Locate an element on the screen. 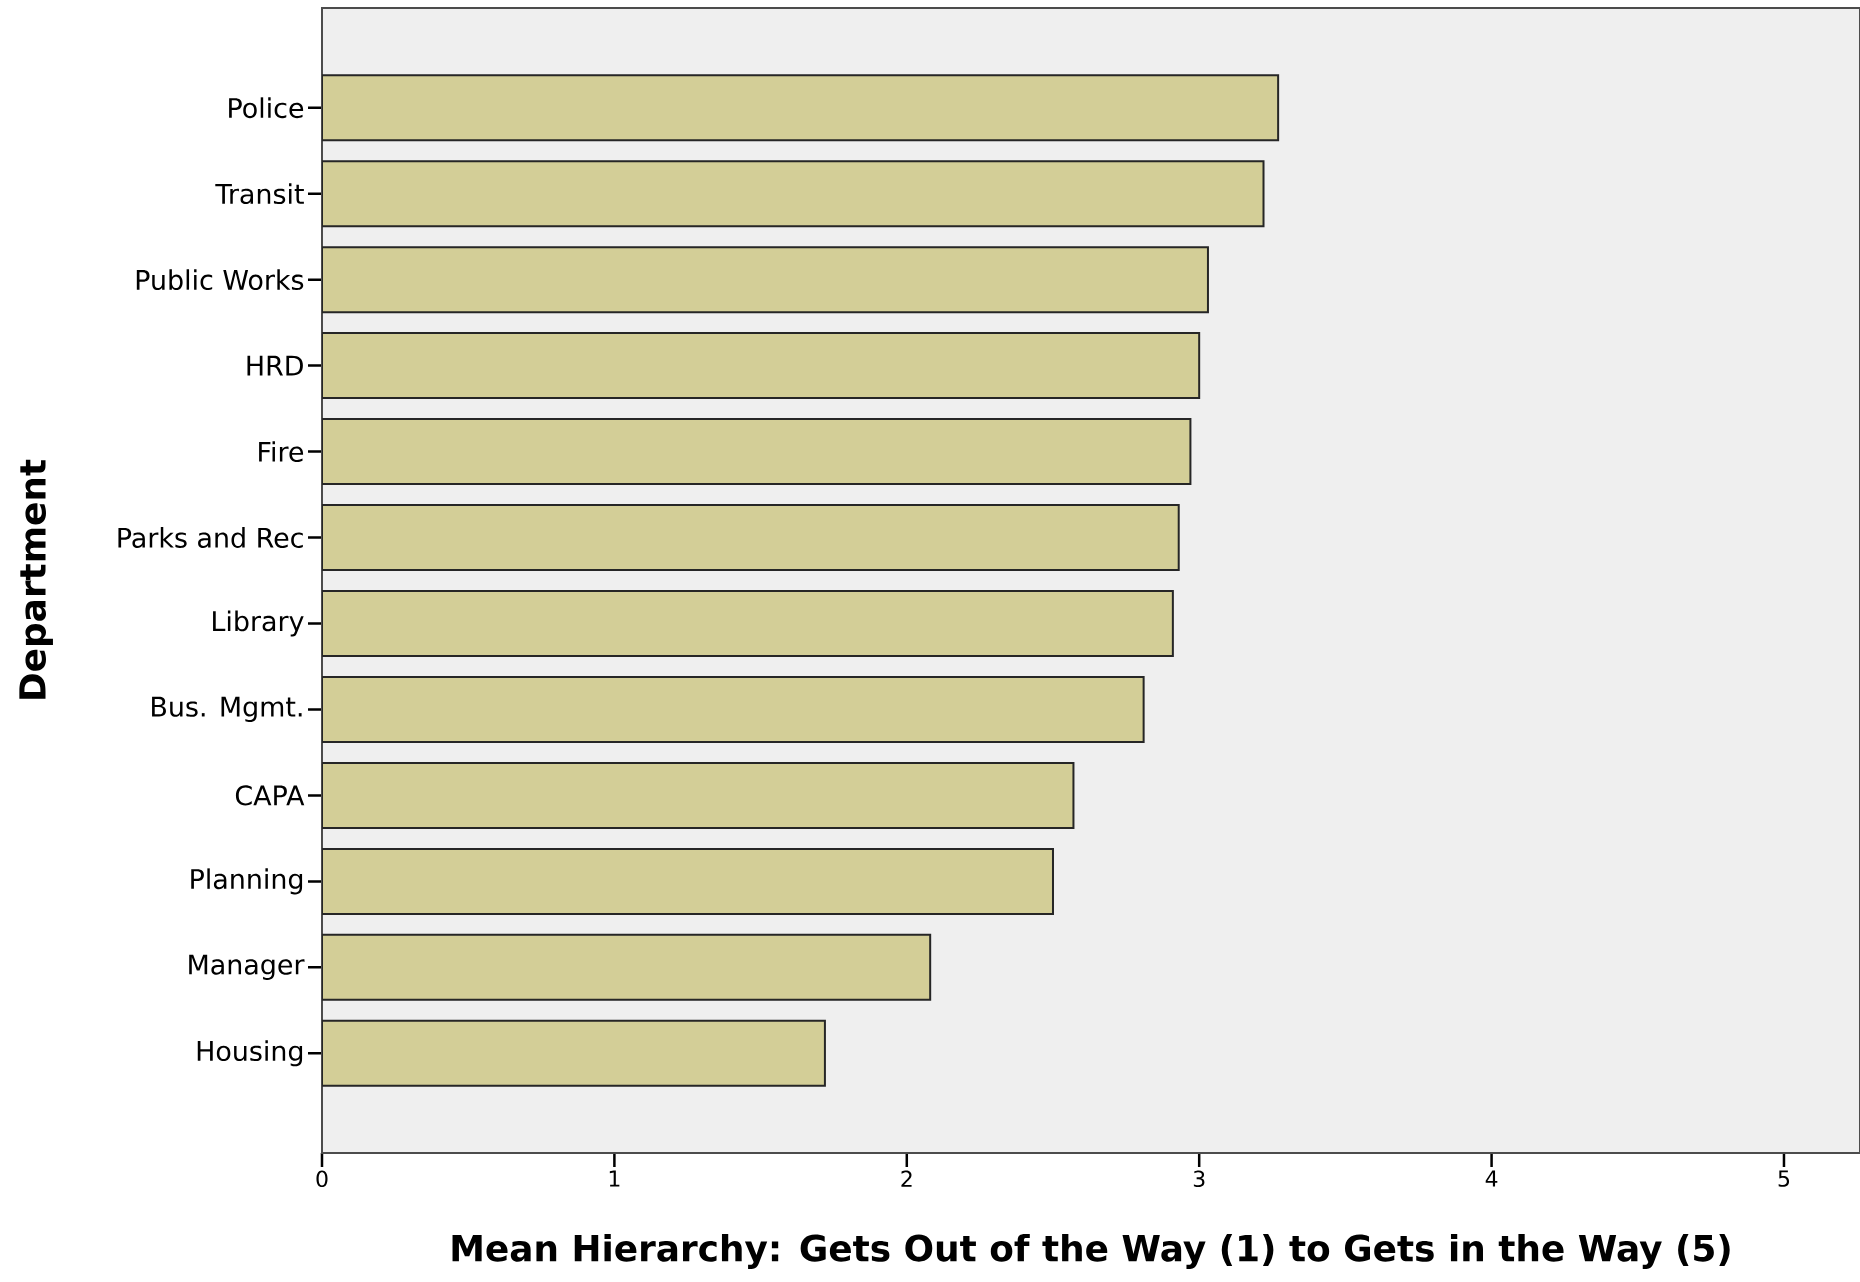  y-tick-label: Housing is located at coordinates (250, 1053).